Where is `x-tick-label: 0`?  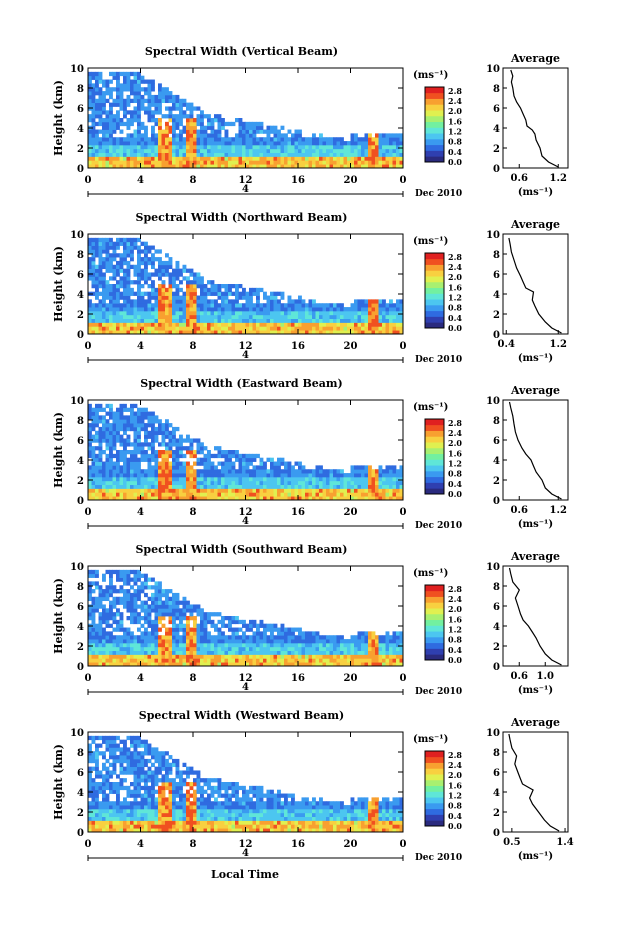 x-tick-label: 0 is located at coordinates (403, 180).